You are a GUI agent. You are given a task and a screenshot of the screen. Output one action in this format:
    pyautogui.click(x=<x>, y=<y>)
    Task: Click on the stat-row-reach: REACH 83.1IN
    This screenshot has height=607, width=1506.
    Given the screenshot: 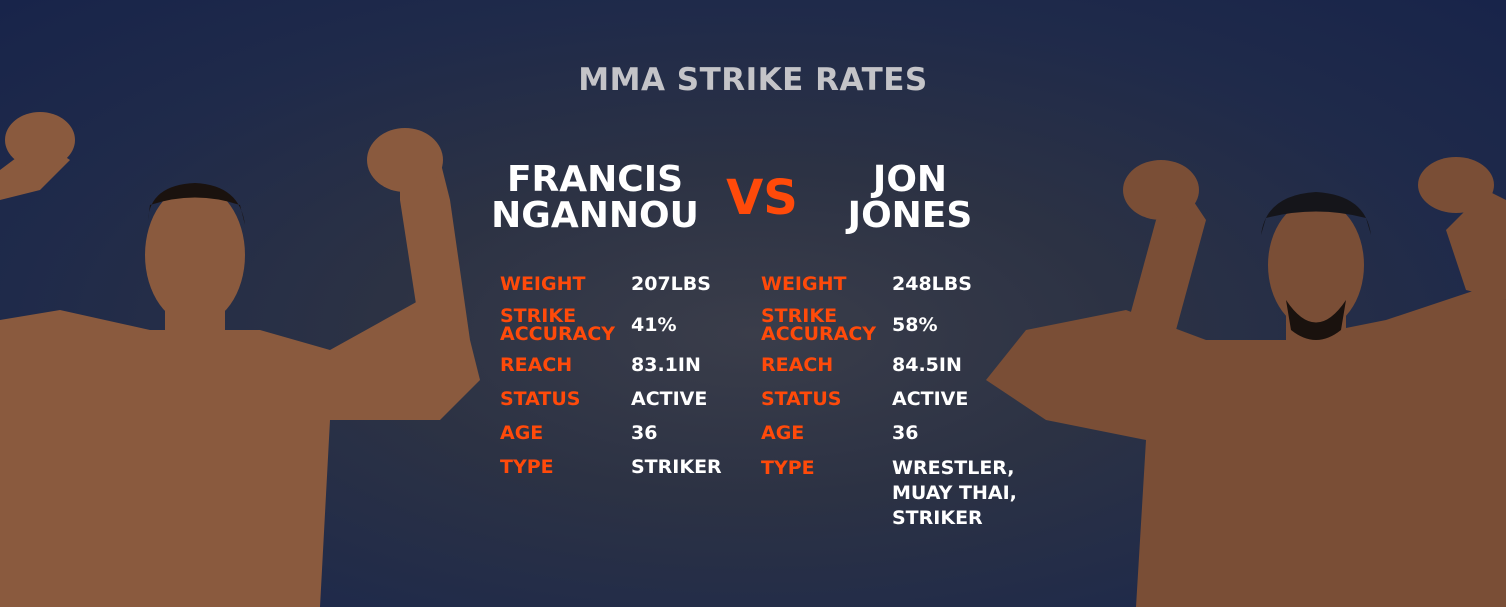 What is the action you would take?
    pyautogui.click(x=611, y=365)
    